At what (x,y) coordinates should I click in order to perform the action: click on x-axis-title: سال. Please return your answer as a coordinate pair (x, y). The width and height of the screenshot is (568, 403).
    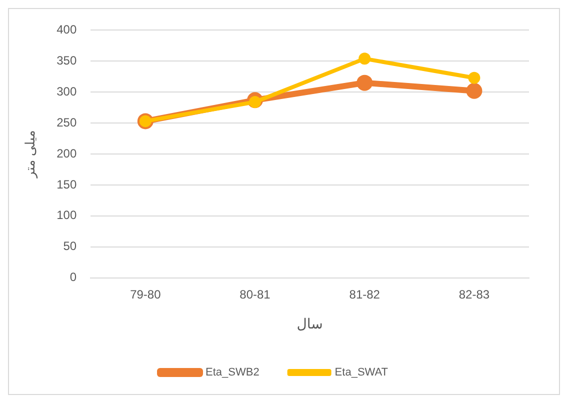
    Looking at the image, I should click on (309, 323).